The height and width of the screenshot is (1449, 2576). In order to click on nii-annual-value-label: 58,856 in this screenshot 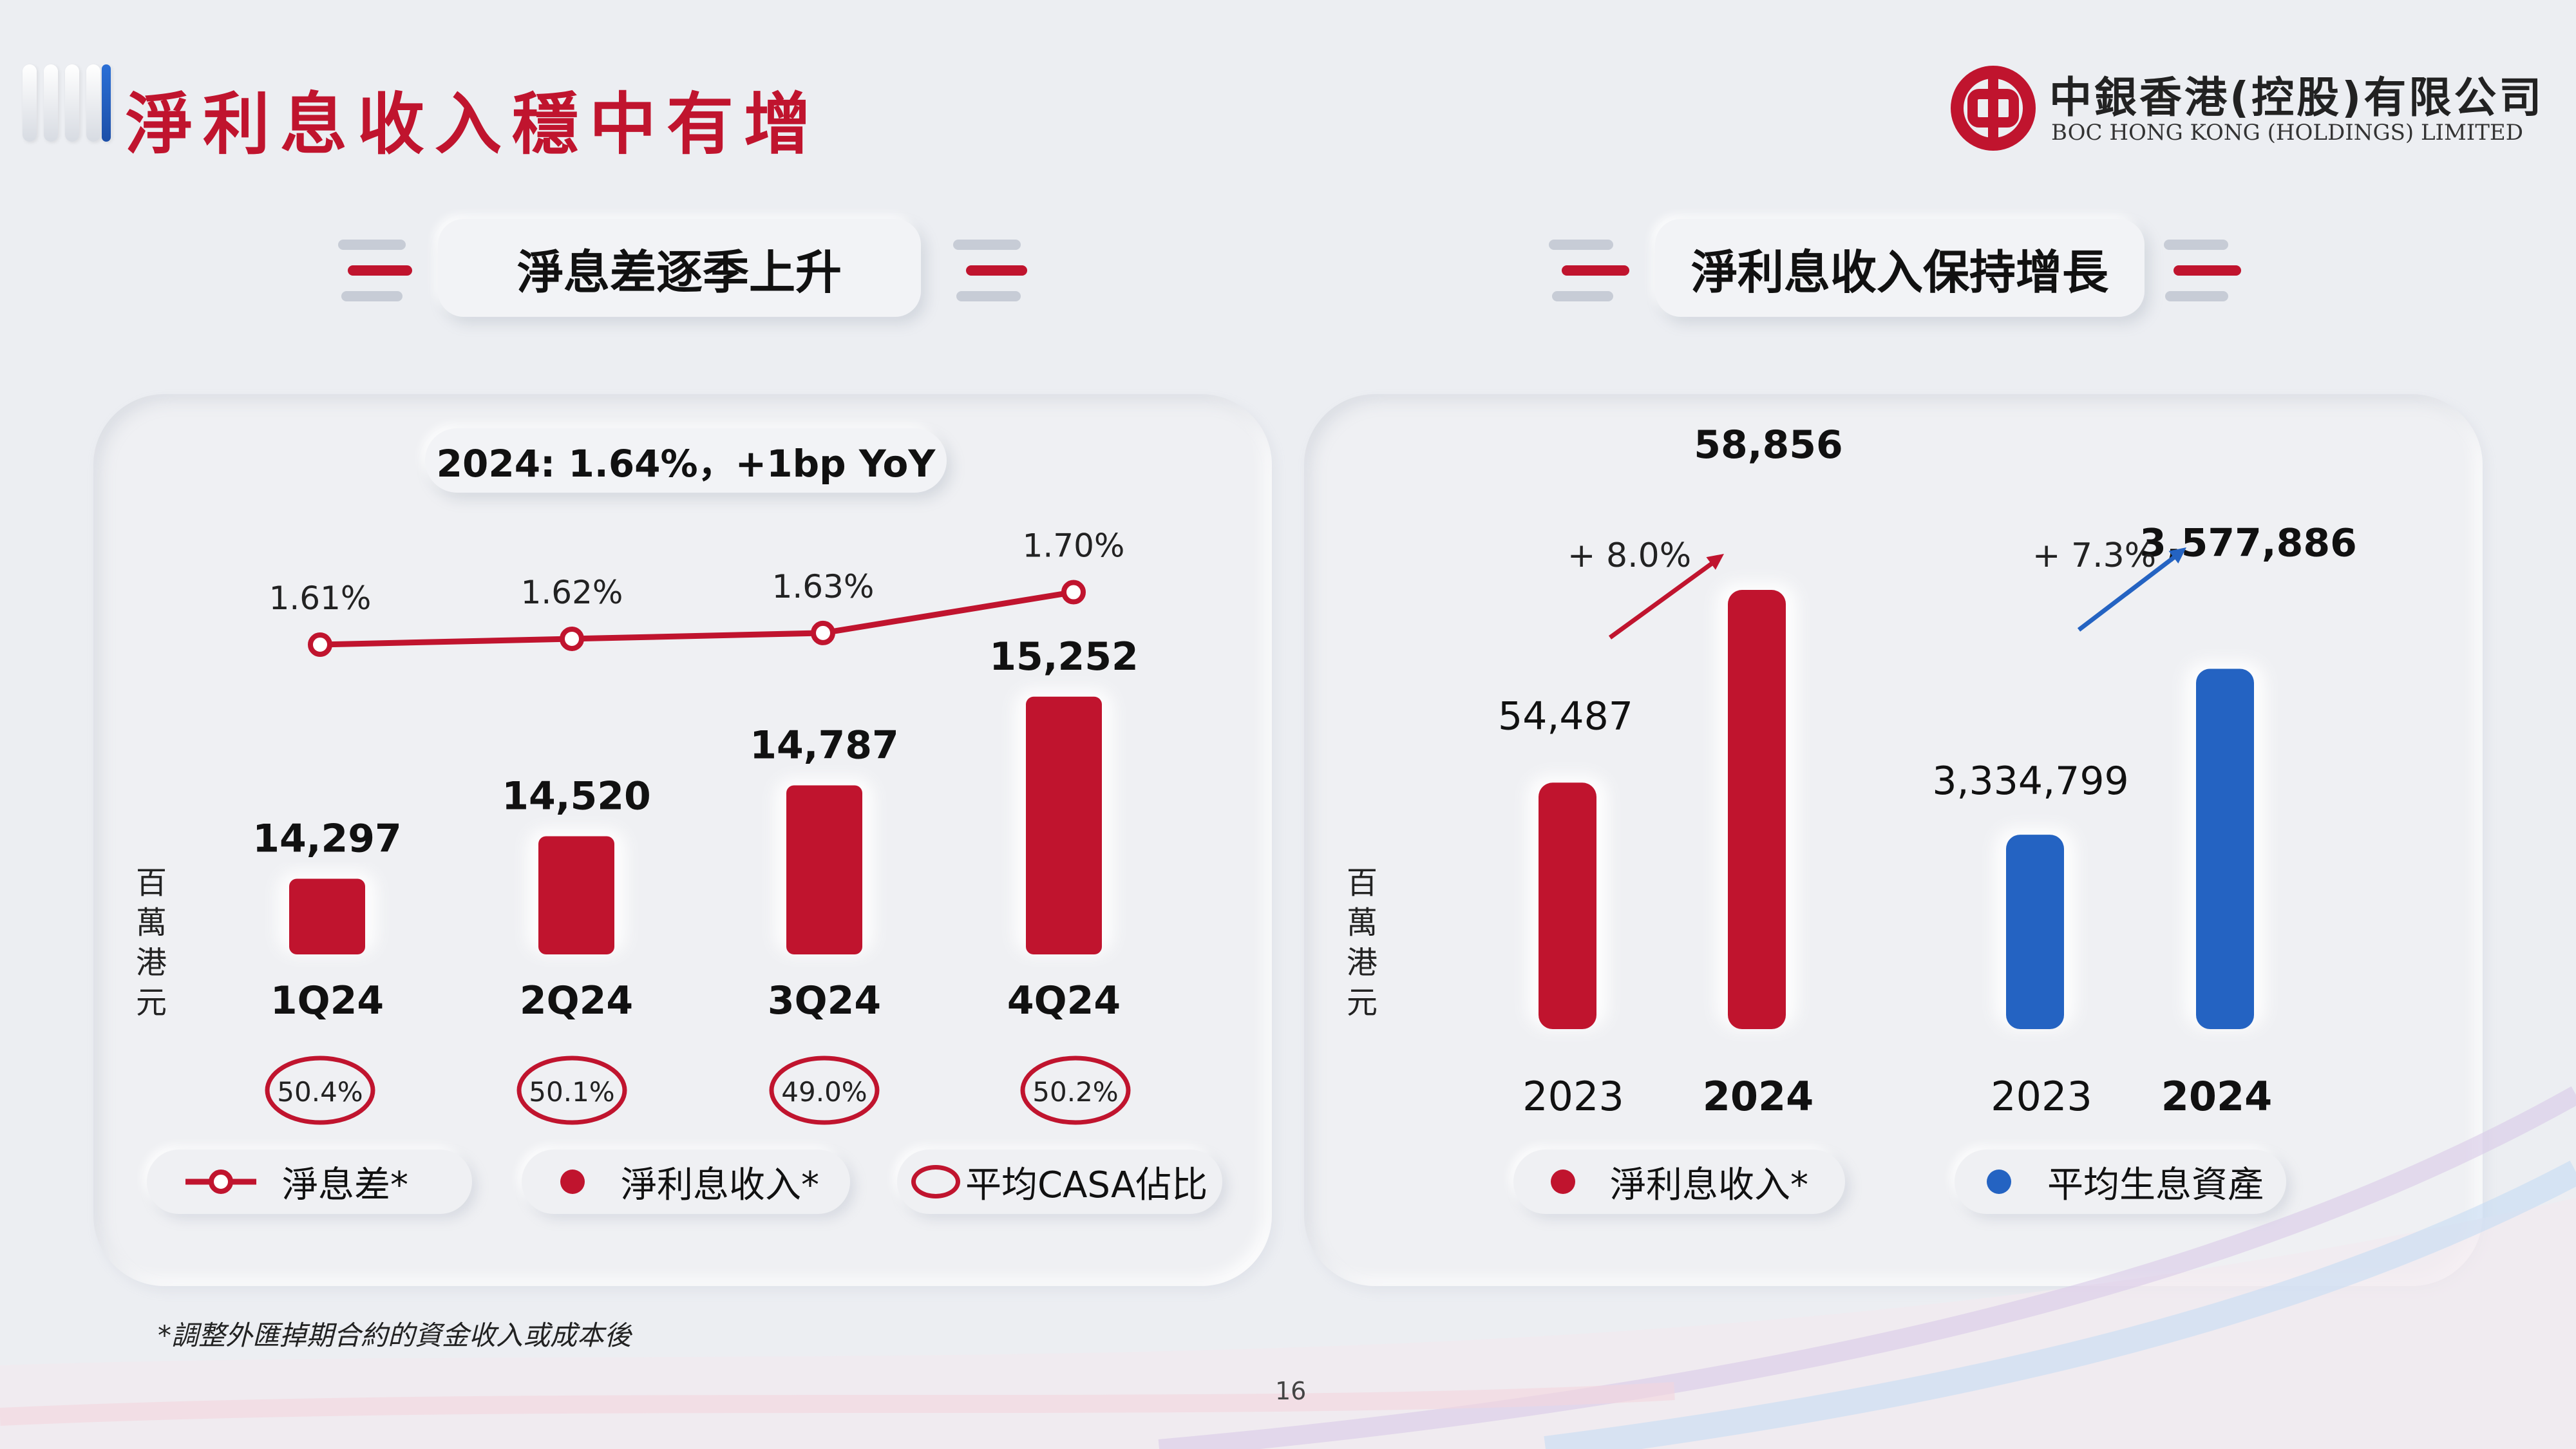, I will do `click(1768, 445)`.